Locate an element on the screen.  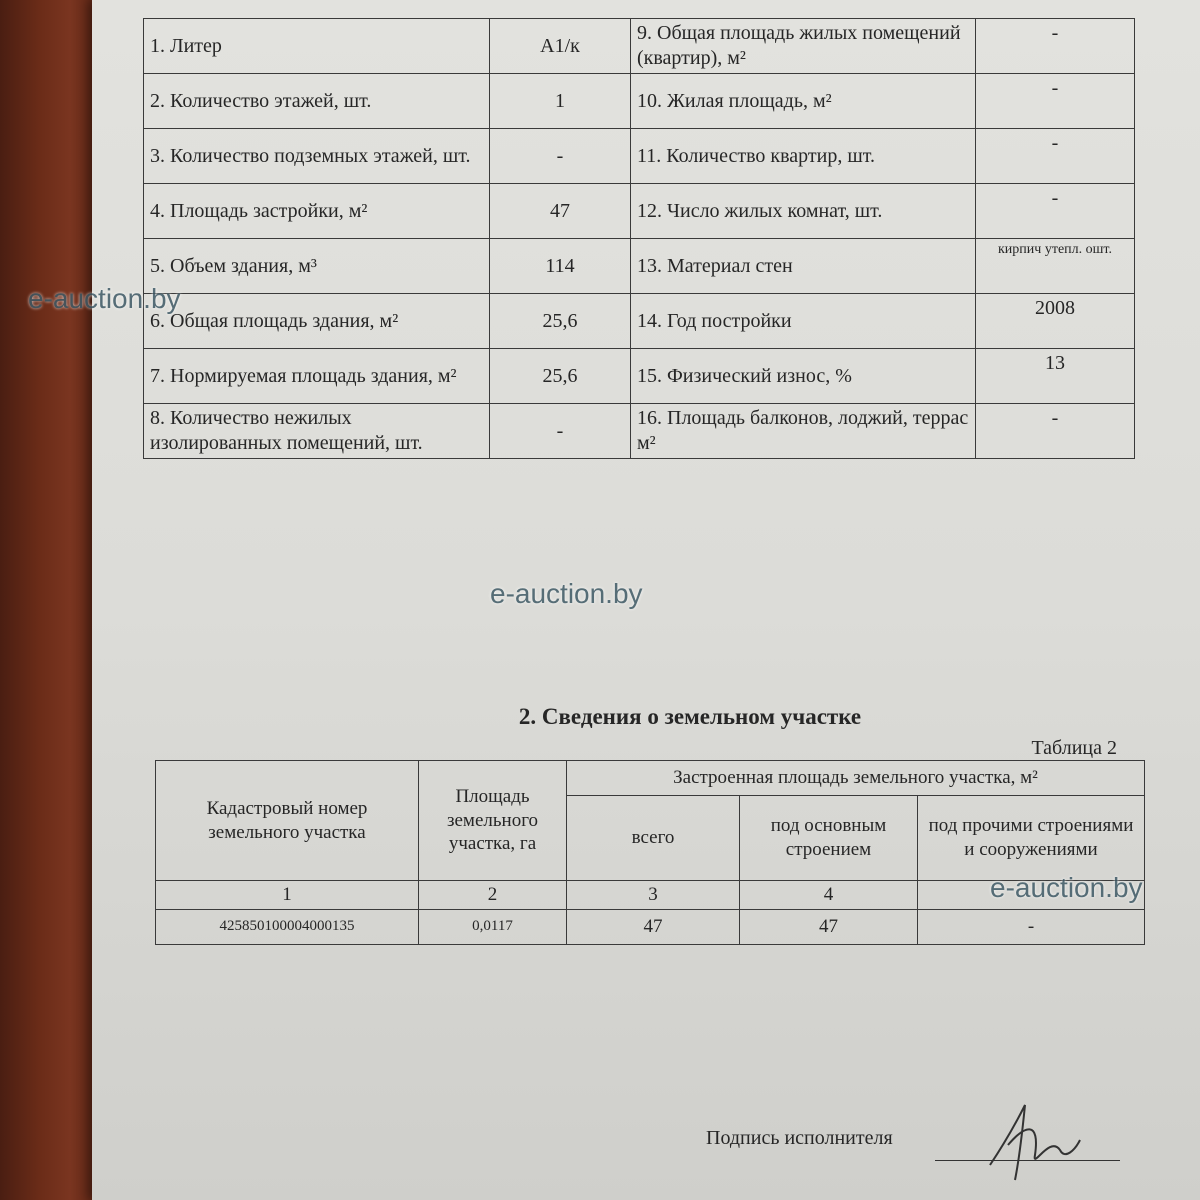
row-value-right: 13 is located at coordinates (1055, 376).